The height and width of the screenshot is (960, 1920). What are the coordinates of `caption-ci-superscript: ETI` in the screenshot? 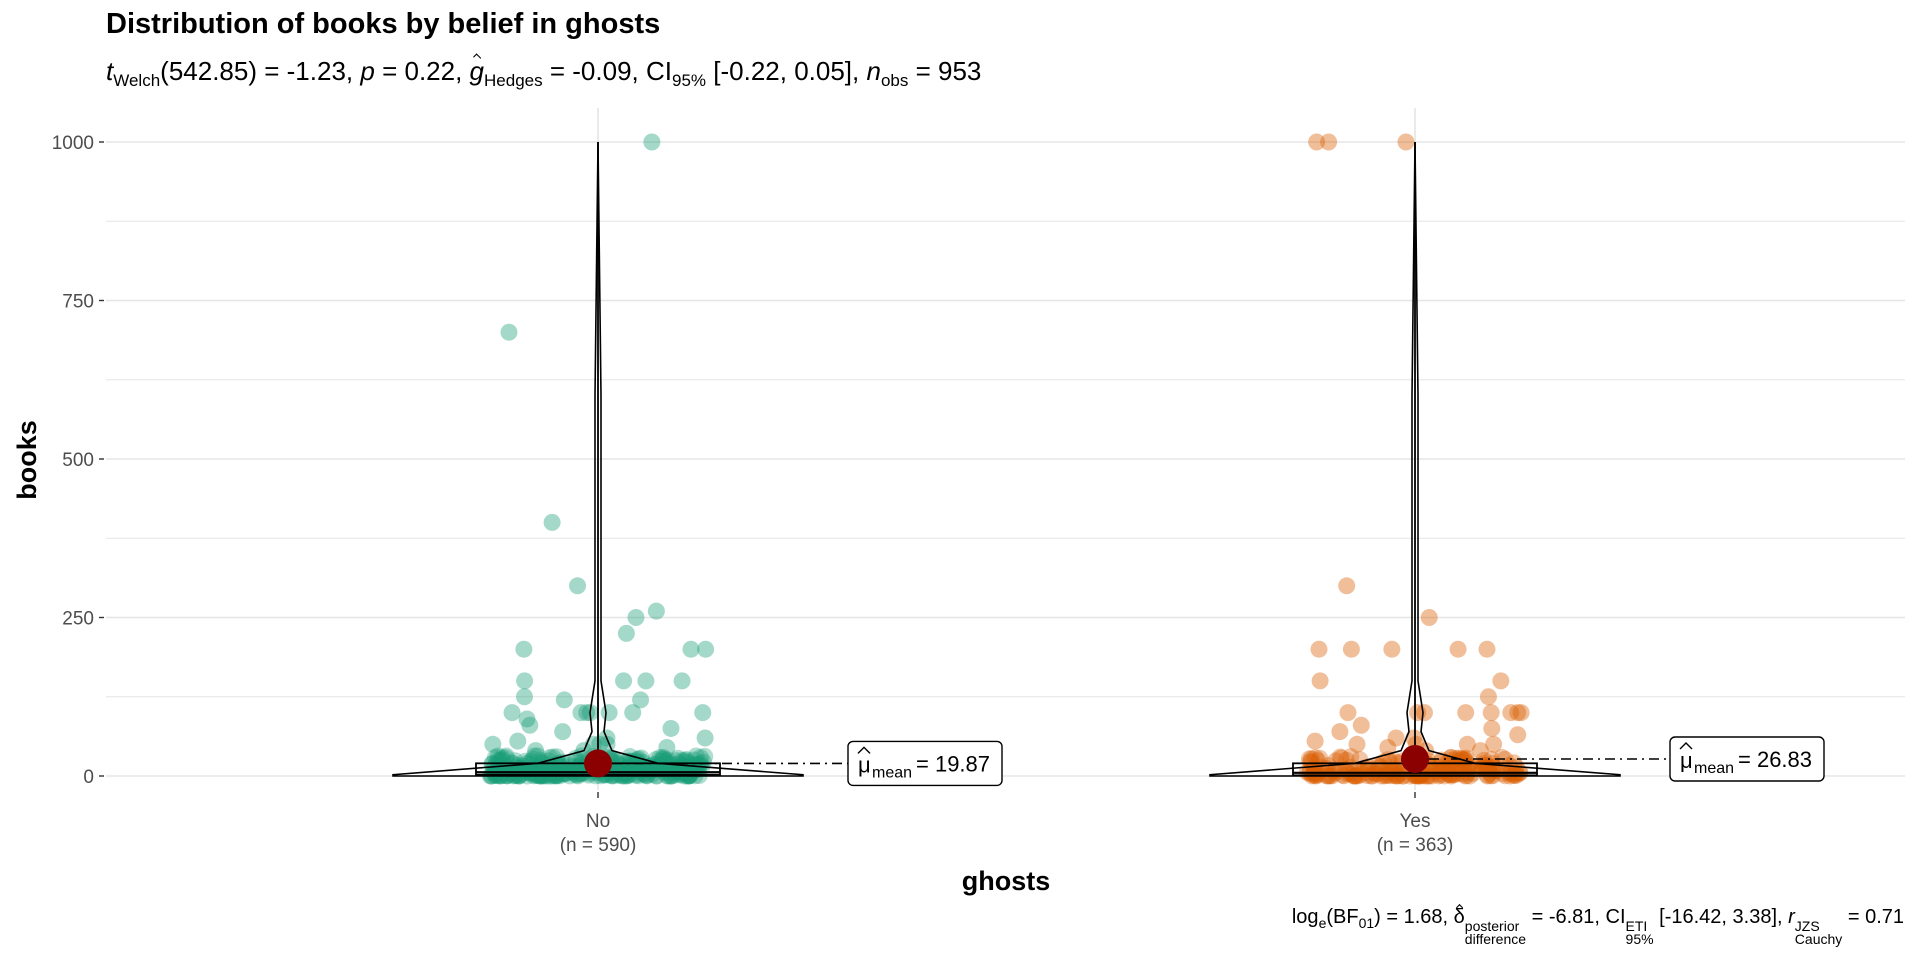 It's located at (1636, 926).